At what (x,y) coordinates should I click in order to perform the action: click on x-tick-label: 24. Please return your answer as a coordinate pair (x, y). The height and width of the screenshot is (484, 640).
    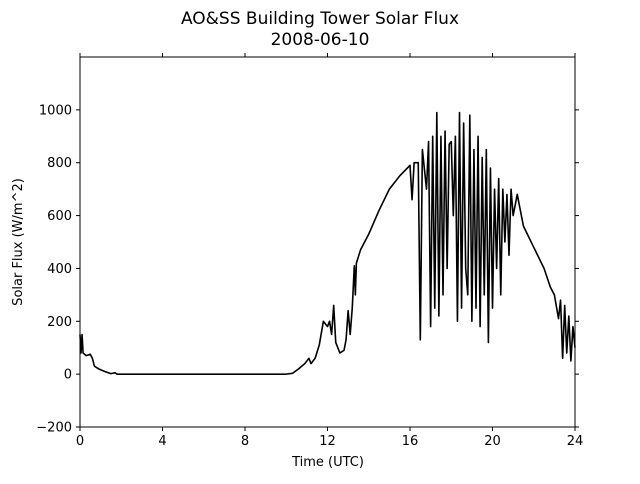
    Looking at the image, I should click on (575, 441).